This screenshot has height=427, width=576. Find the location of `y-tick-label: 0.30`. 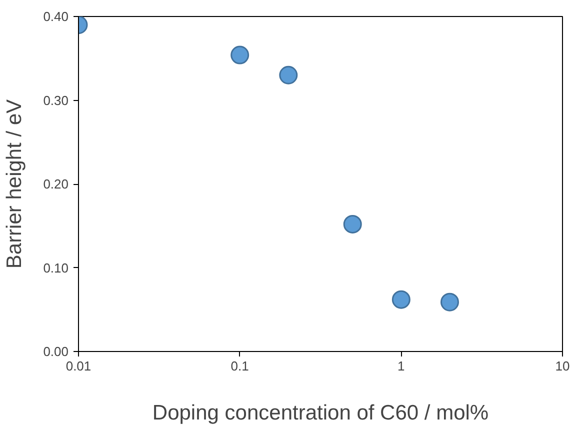

y-tick-label: 0.30 is located at coordinates (56, 100).